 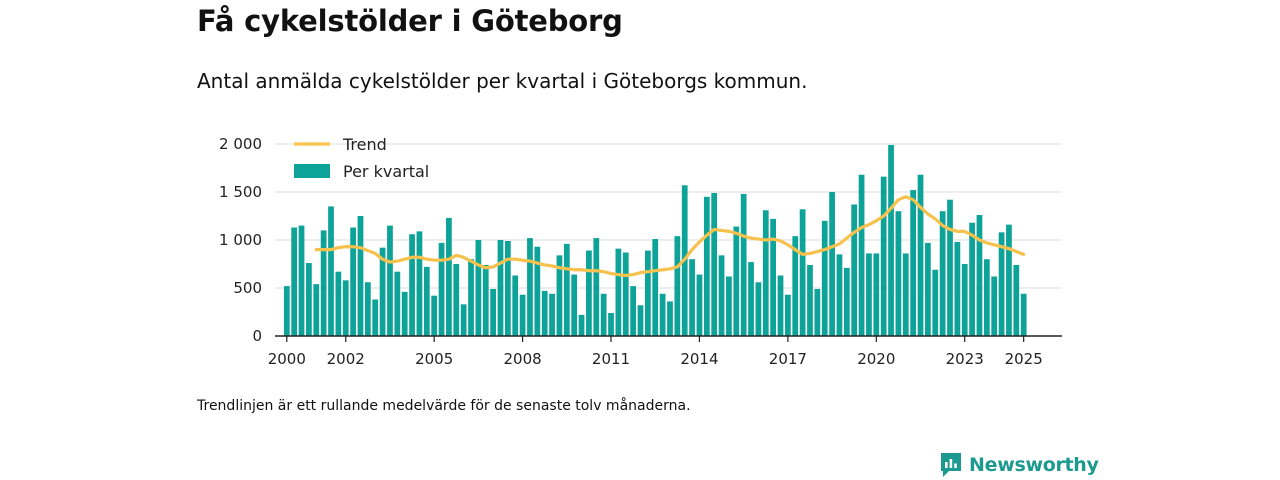 I want to click on y-tick-label: 500, so click(x=247, y=288).